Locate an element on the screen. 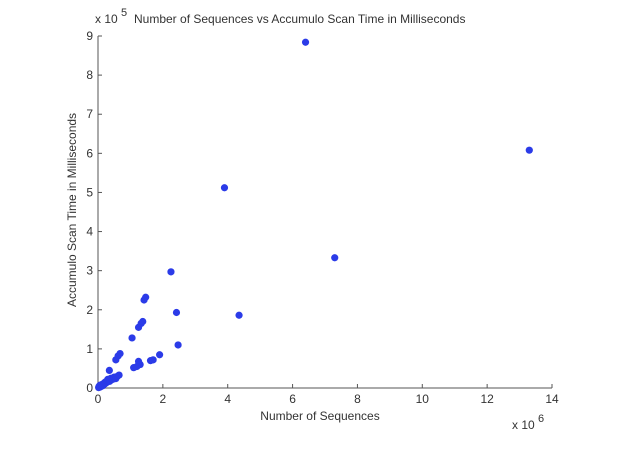 This screenshot has width=640, height=452. x-tick-label: 14 is located at coordinates (552, 399).